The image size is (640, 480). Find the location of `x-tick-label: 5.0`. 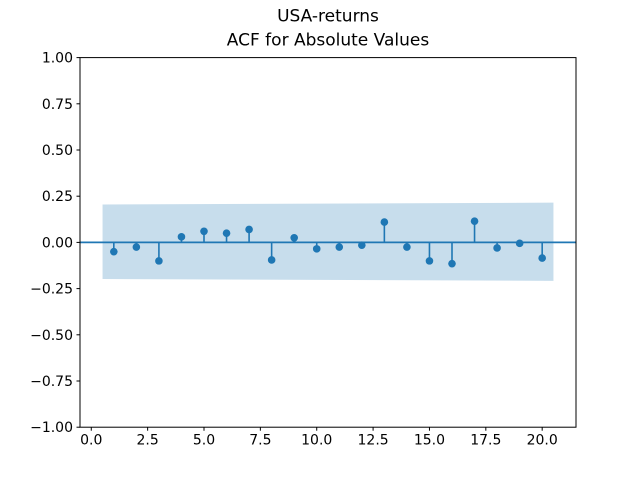

x-tick-label: 5.0 is located at coordinates (204, 441).